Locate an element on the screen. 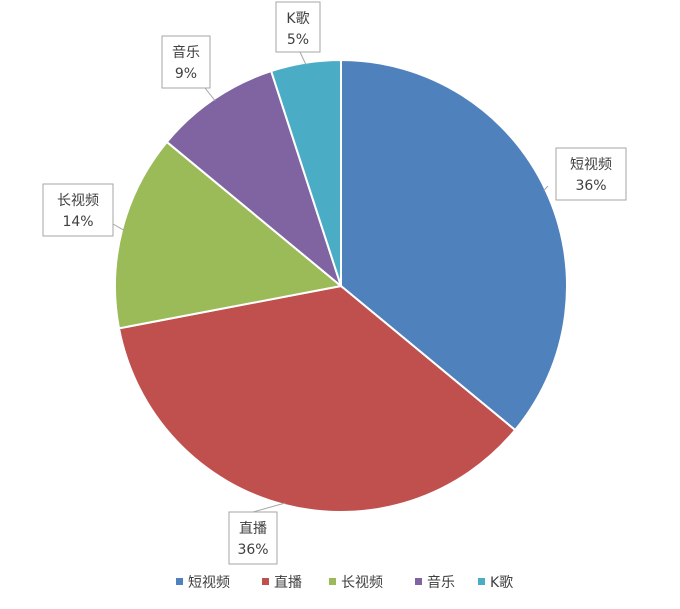 The width and height of the screenshot is (680, 609). legend-label-0: 短视频 is located at coordinates (209, 583).